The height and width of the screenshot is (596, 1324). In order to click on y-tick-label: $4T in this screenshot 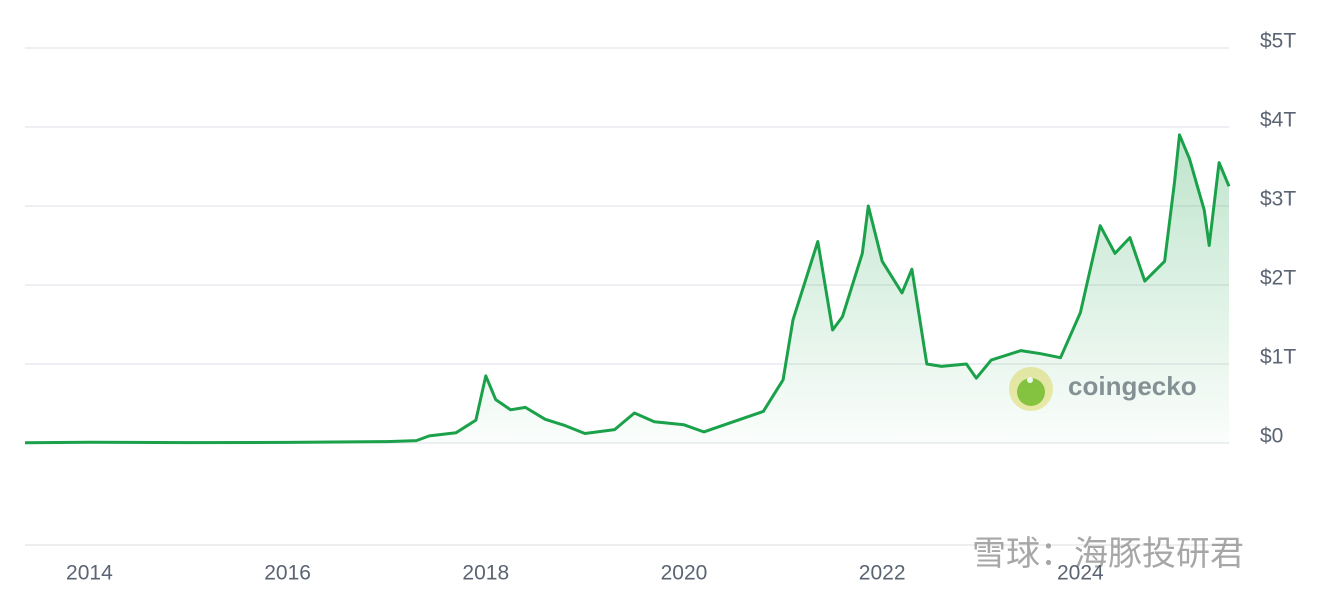, I will do `click(1278, 120)`.